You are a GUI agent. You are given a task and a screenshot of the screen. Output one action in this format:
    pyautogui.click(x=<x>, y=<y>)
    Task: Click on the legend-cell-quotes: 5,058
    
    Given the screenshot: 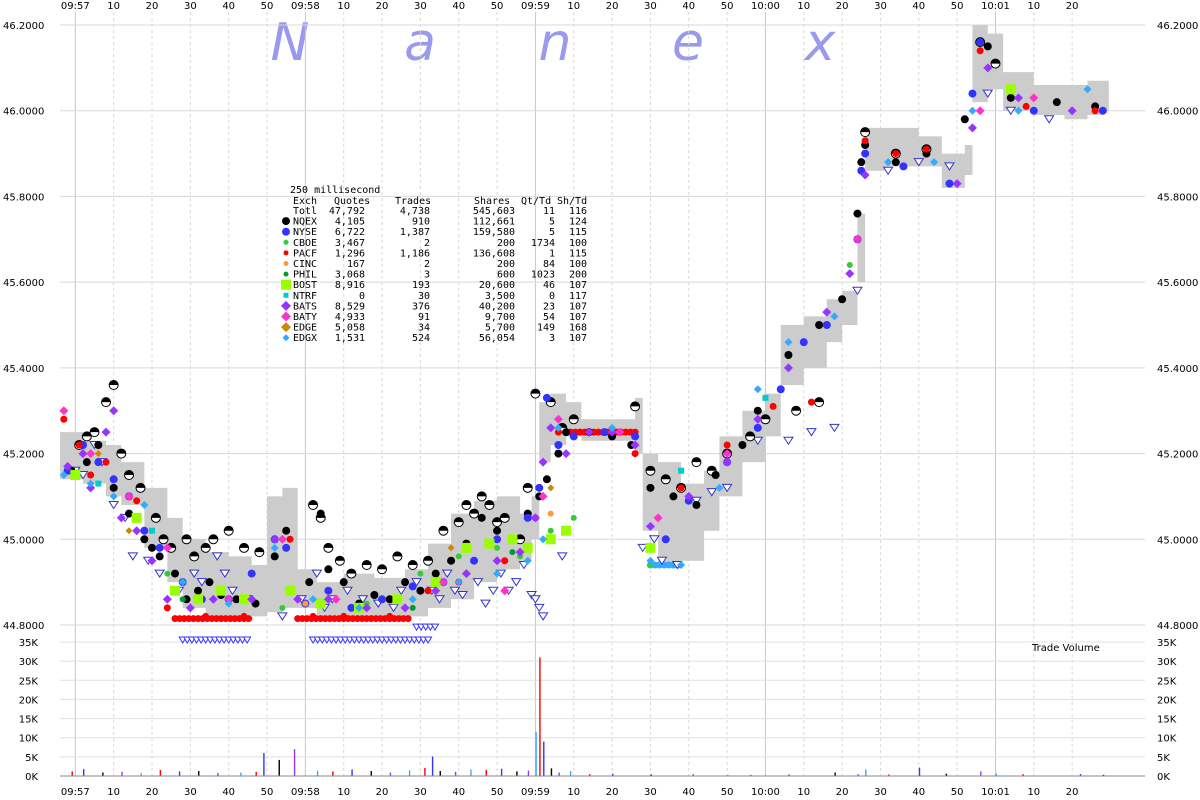 What is the action you would take?
    pyautogui.click(x=350, y=328)
    